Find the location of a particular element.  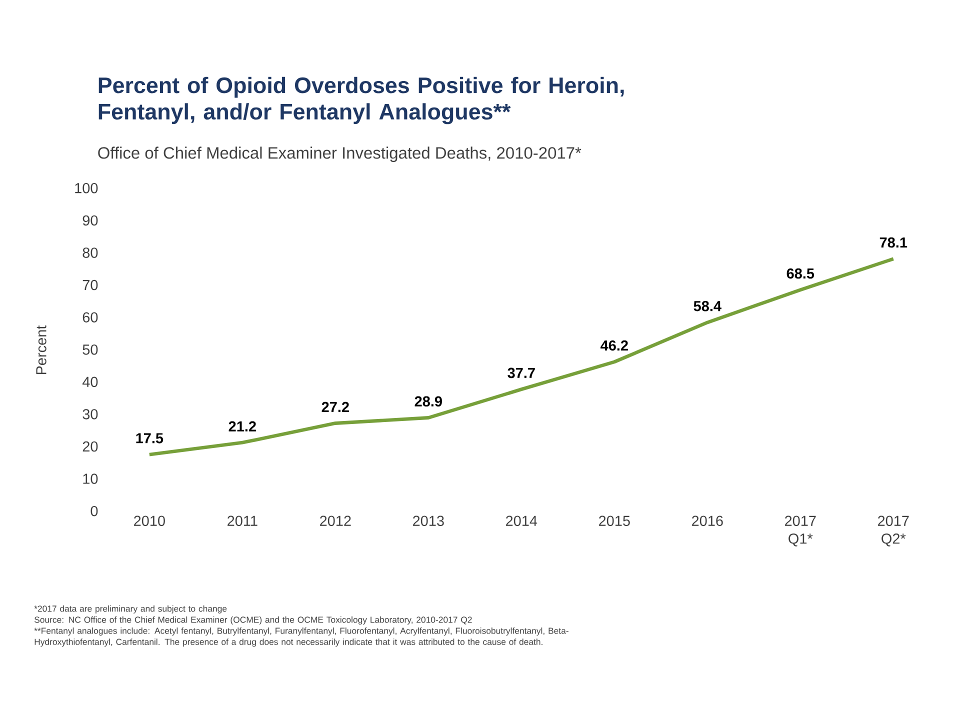

data-label: 78.1 is located at coordinates (894, 242).